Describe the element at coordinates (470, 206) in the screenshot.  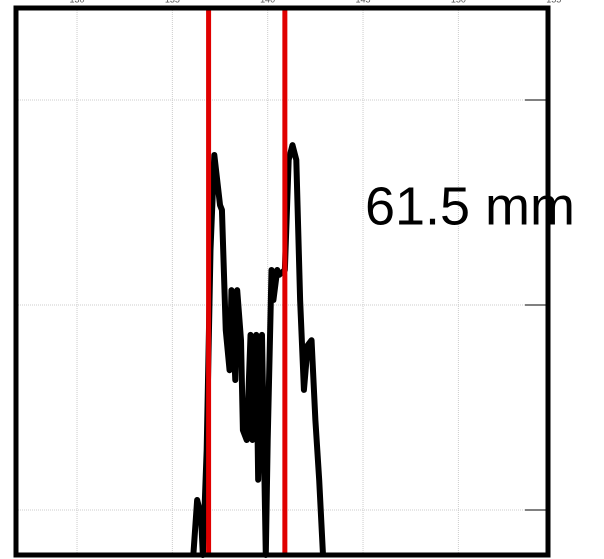
I see `annotation: 61.5 mm` at that location.